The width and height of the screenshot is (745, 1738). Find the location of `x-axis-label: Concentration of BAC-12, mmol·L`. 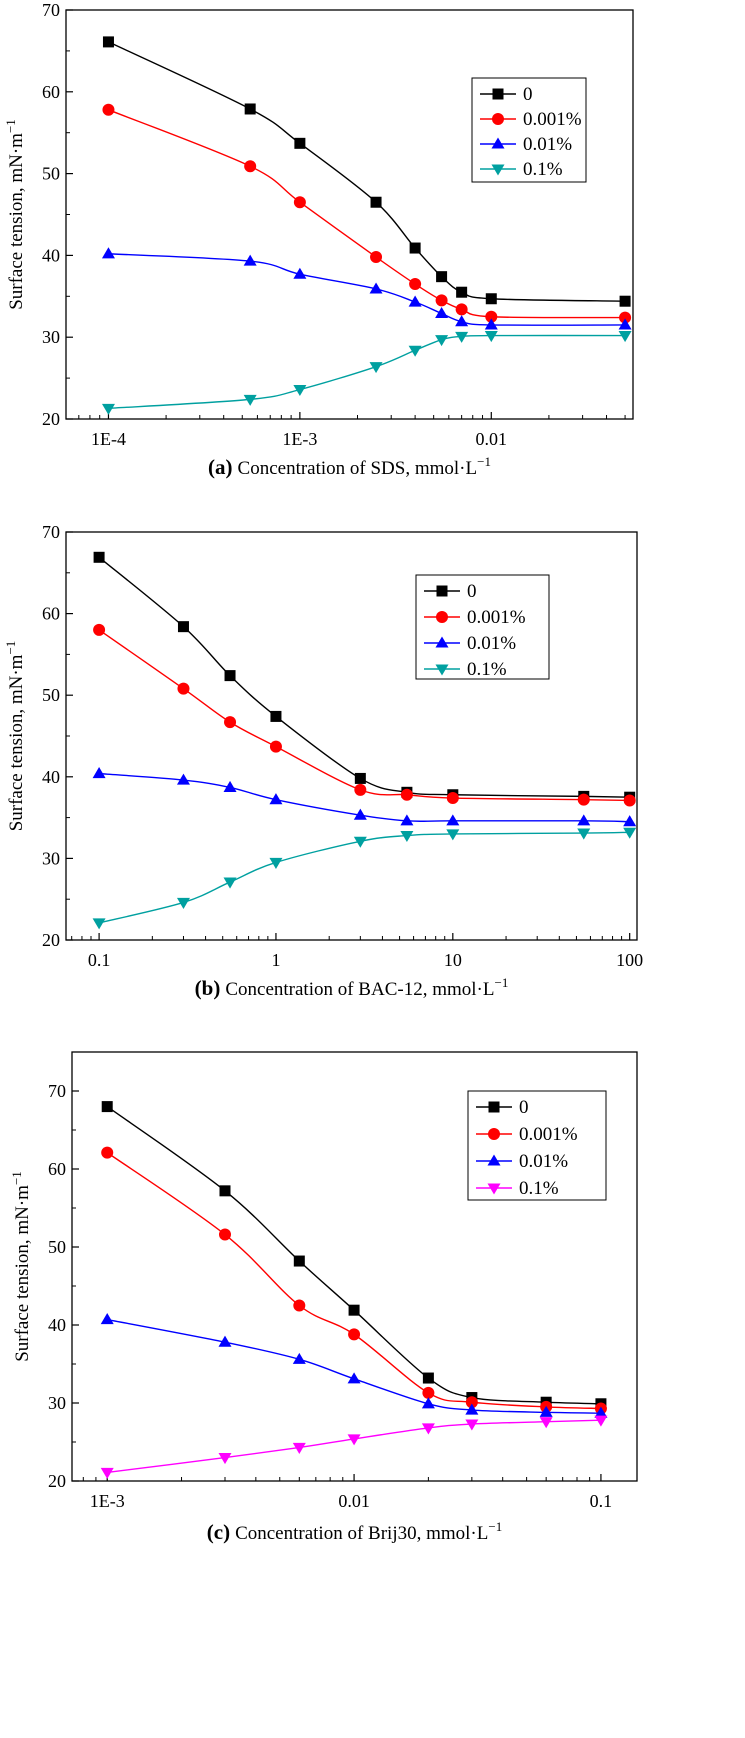

x-axis-label: Concentration of BAC-12, mmol·L is located at coordinates (359, 989).